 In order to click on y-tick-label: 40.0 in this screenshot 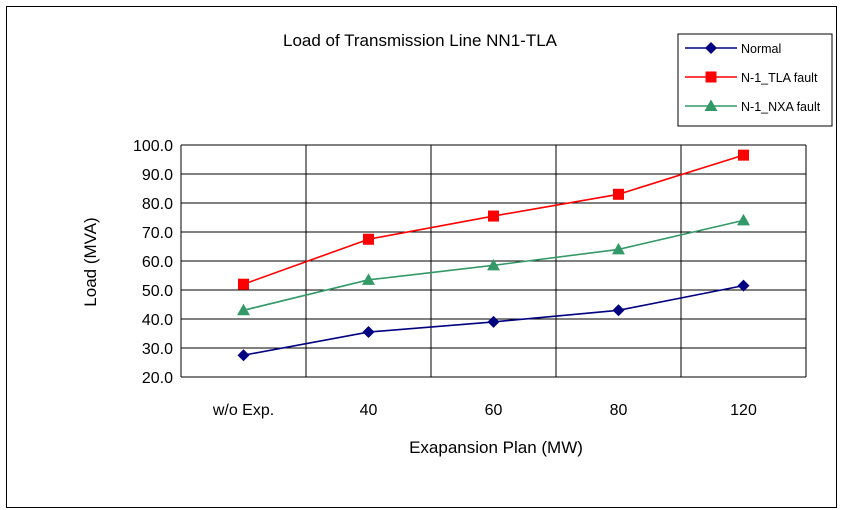, I will do `click(157, 320)`.